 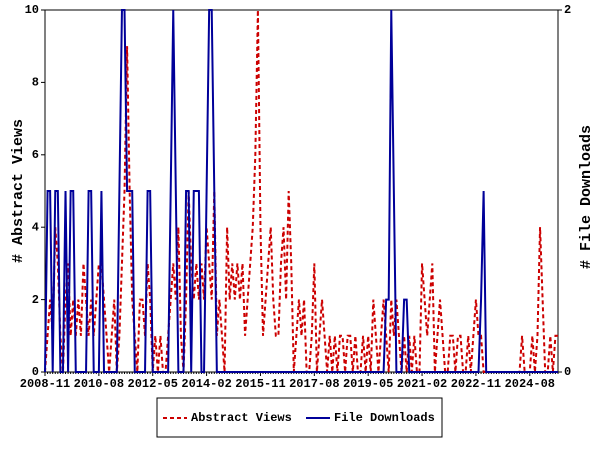 What do you see at coordinates (314, 384) in the screenshot?
I see `x-tick-label: 2017-08` at bounding box center [314, 384].